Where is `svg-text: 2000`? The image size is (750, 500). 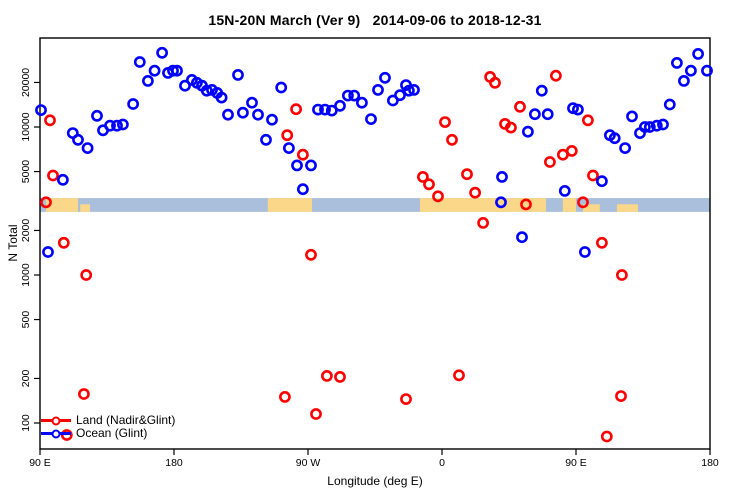 svg-text: 2000 is located at coordinates (26, 231).